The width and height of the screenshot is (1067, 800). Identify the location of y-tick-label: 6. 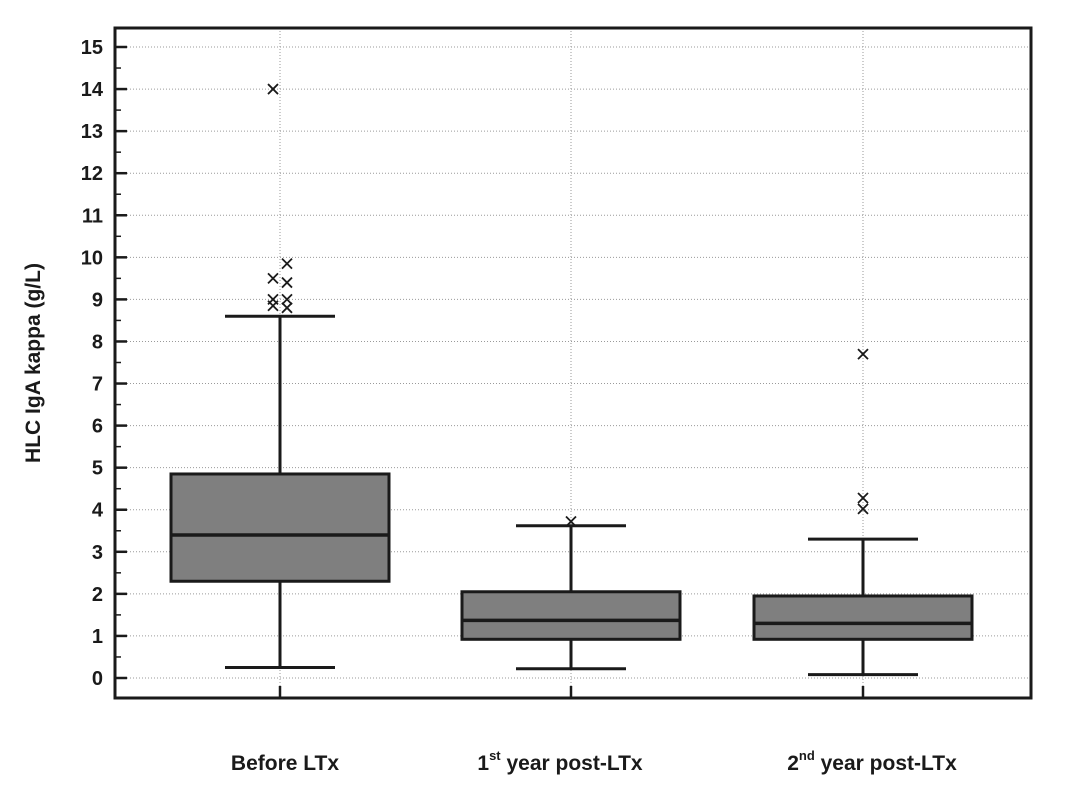
(97, 427).